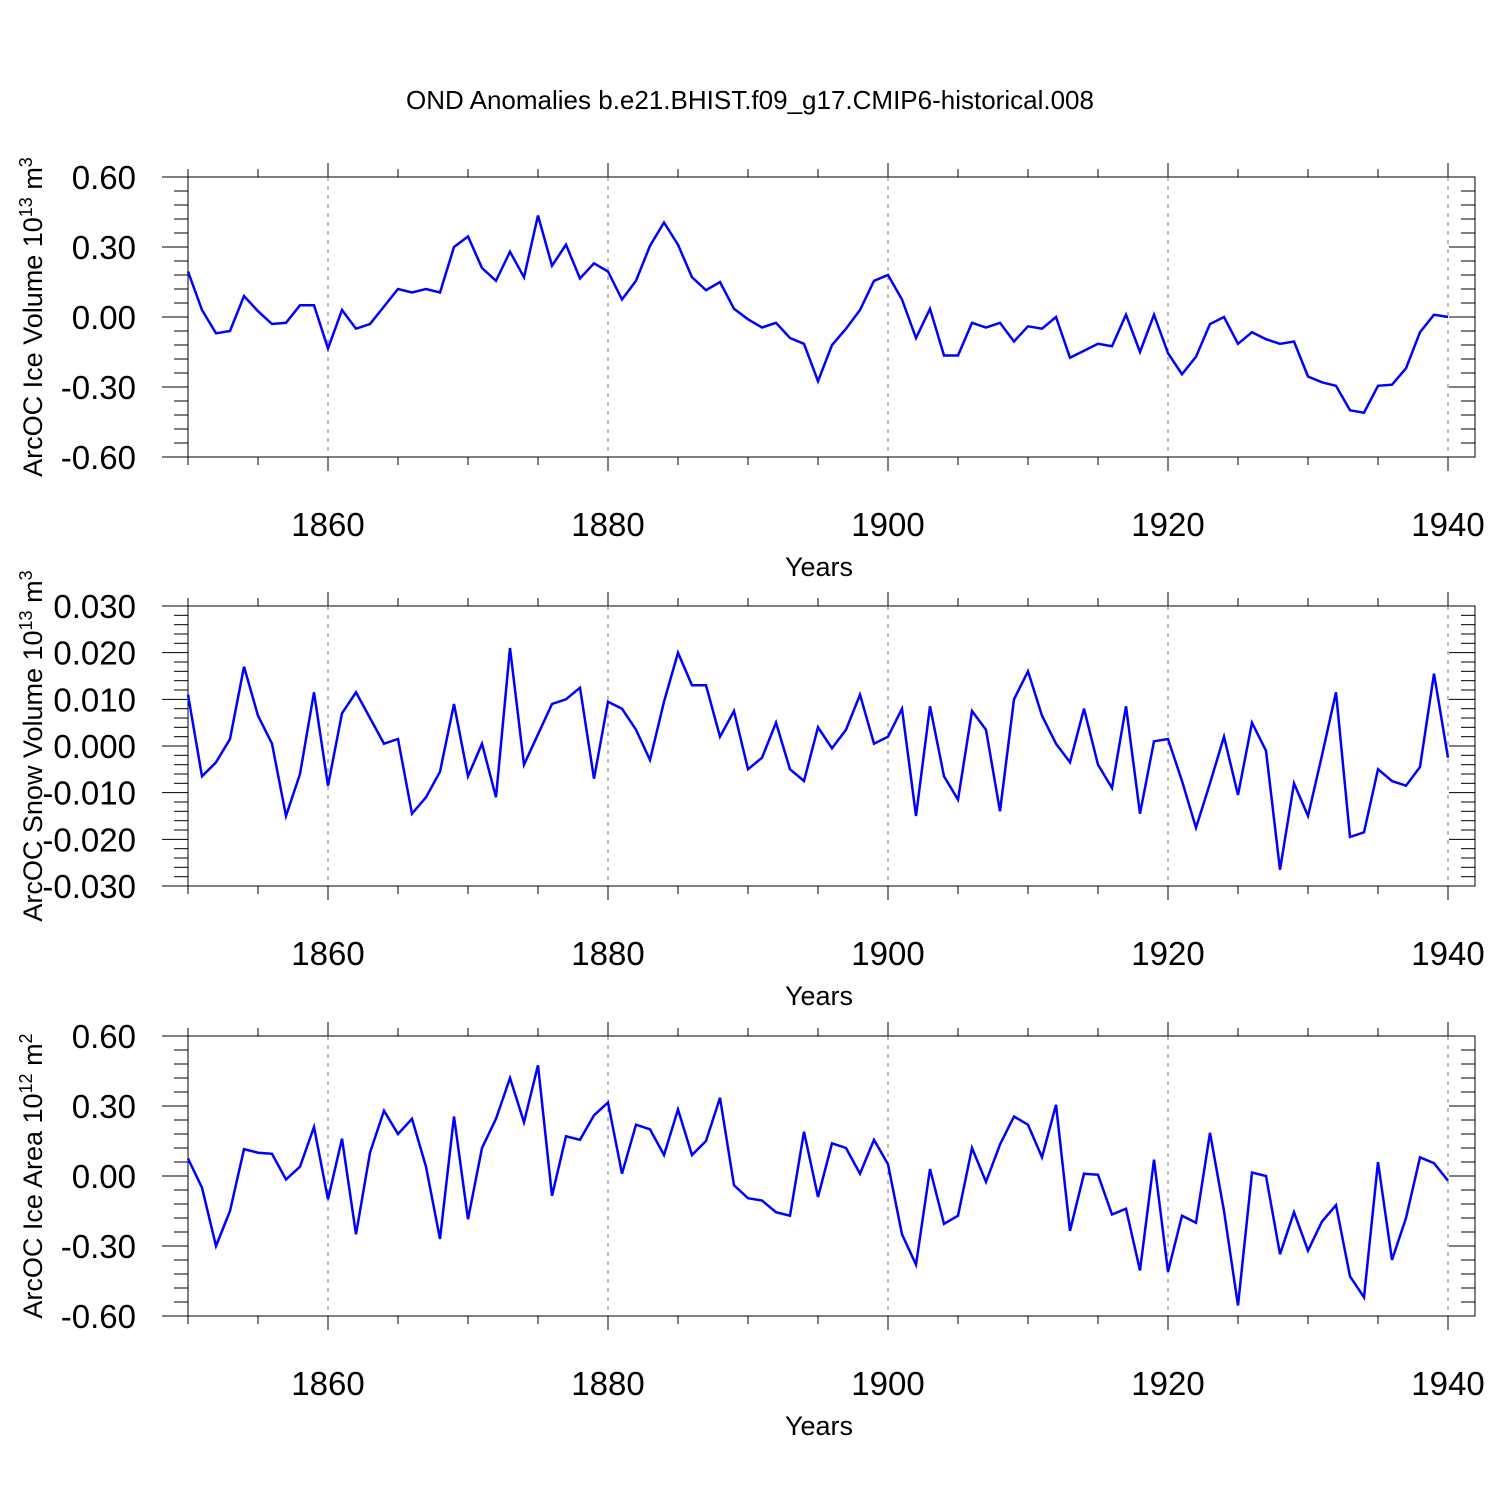  Describe the element at coordinates (89, 793) in the screenshot. I see `y-tick-label: -0.010` at that location.